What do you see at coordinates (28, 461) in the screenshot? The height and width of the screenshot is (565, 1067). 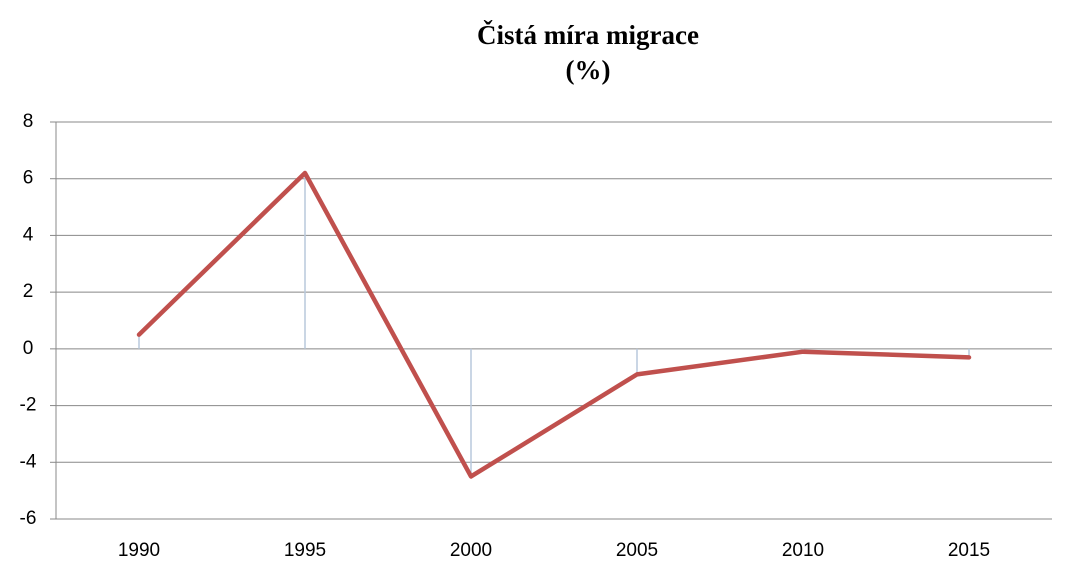 I see `y-tick-label: -4` at bounding box center [28, 461].